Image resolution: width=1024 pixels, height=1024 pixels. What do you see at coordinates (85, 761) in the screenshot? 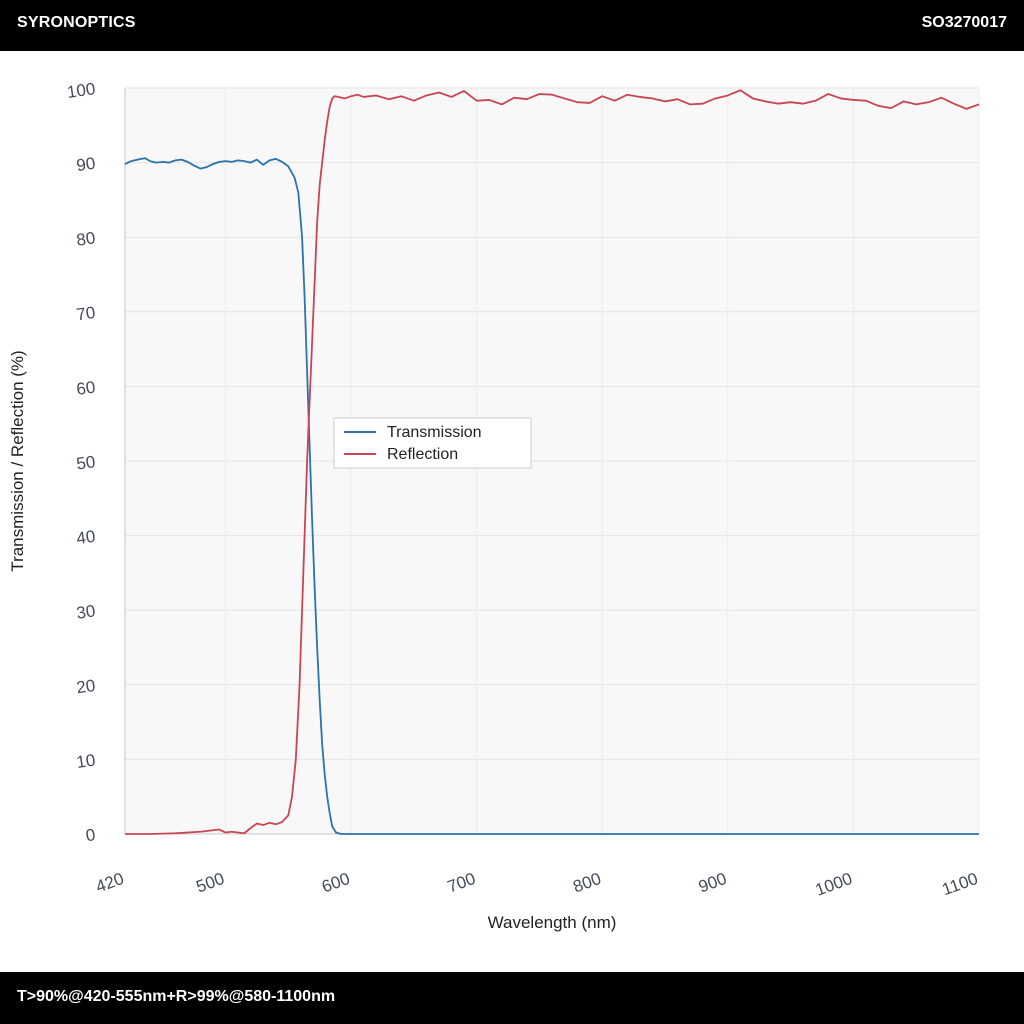
I see `y-tick-label-10: 10` at bounding box center [85, 761].